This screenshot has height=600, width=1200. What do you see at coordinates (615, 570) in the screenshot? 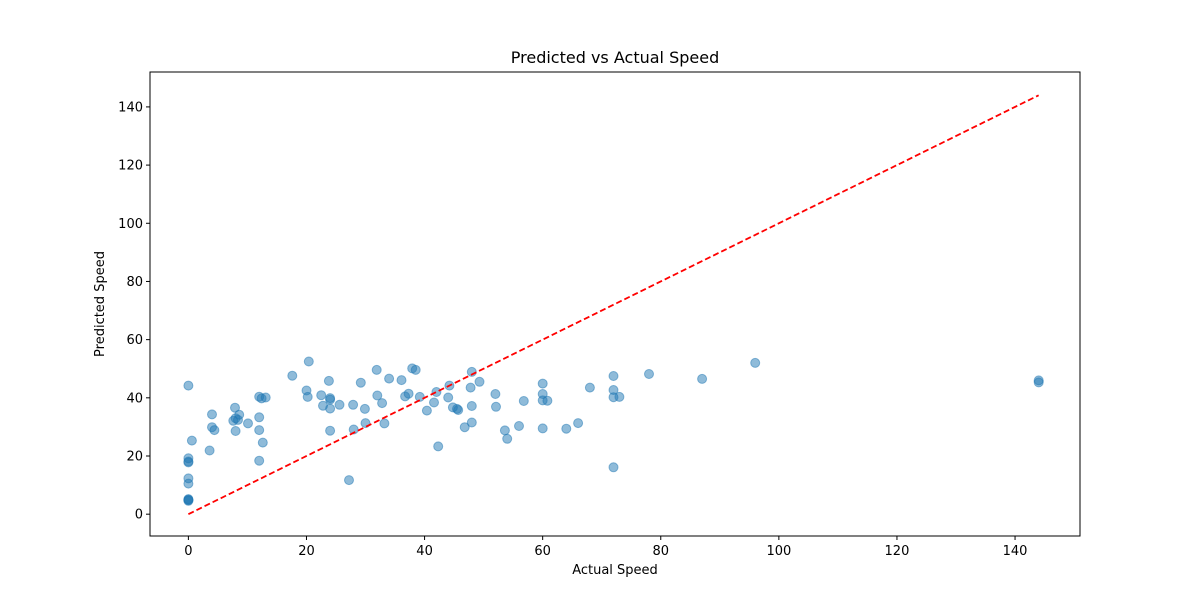
I see `x-axis-label: Actual Speed` at bounding box center [615, 570].